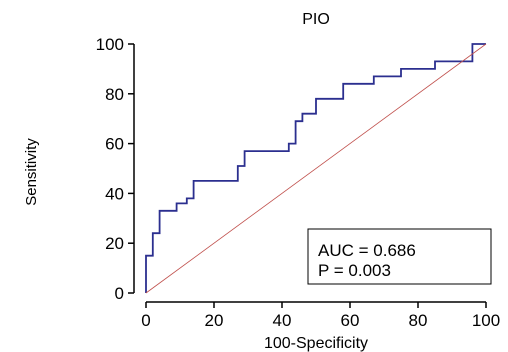  I want to click on y-tick-label: 20, so click(114, 243).